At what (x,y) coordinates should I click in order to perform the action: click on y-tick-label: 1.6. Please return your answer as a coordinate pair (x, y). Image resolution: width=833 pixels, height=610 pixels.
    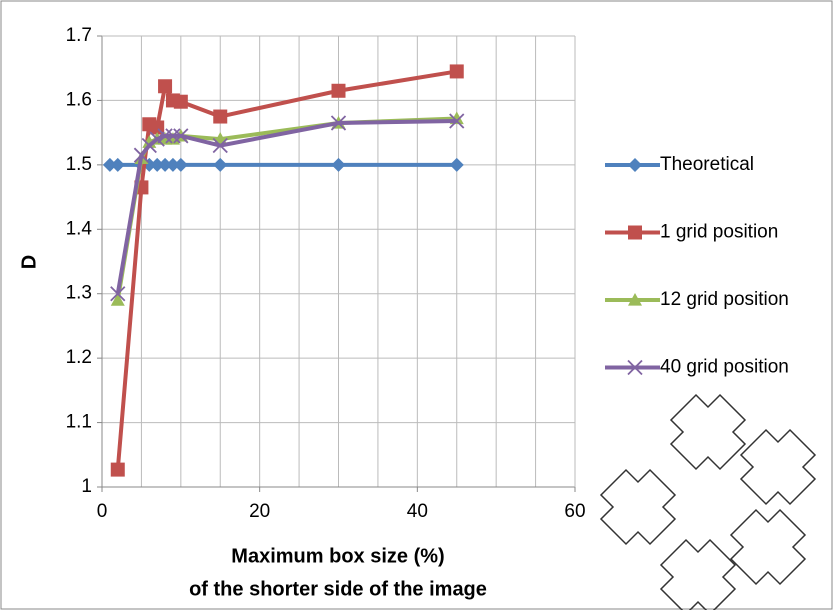
    Looking at the image, I should click on (79, 99).